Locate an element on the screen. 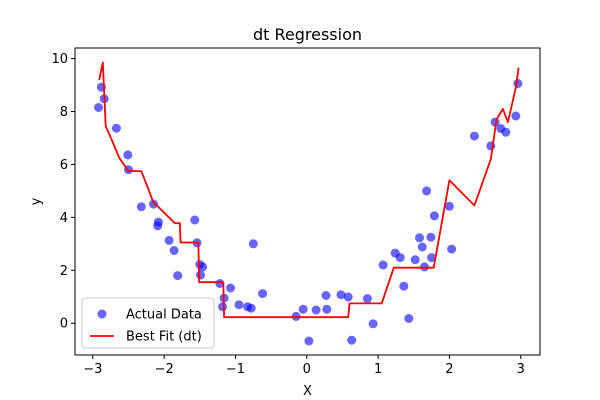  x-tick-label: 1 is located at coordinates (378, 369).